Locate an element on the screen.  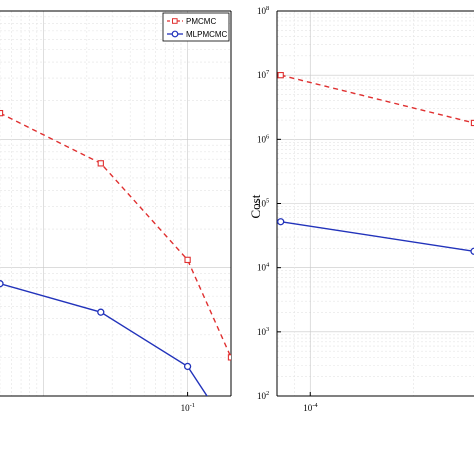
y-tick-exponent: 6 is located at coordinates (268, 136).